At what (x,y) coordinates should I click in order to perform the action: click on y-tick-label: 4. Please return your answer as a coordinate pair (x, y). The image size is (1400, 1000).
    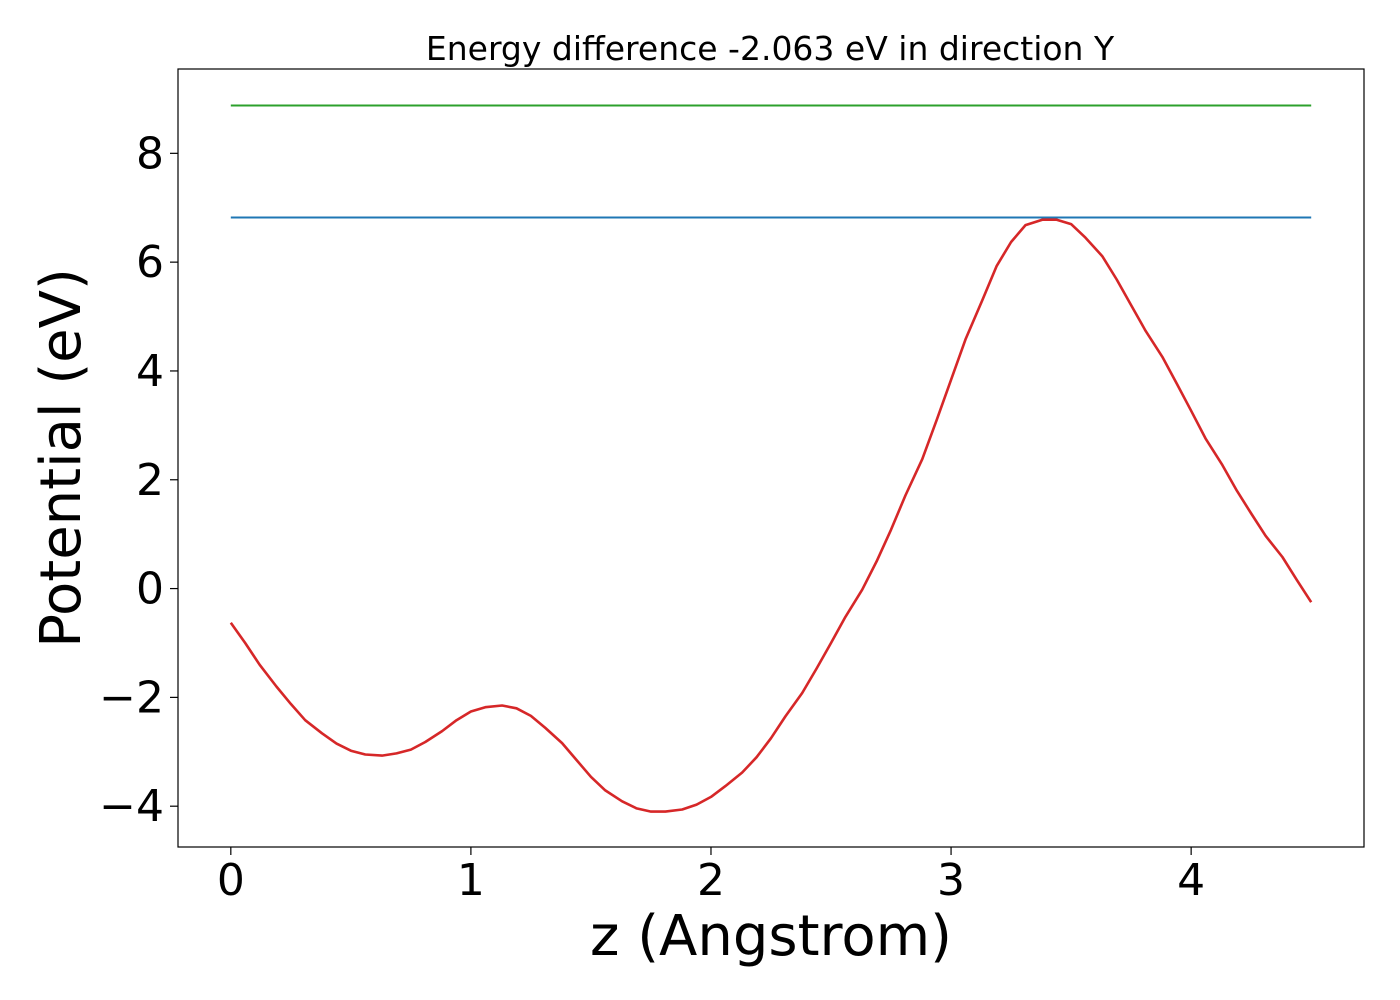
    Looking at the image, I should click on (150, 371).